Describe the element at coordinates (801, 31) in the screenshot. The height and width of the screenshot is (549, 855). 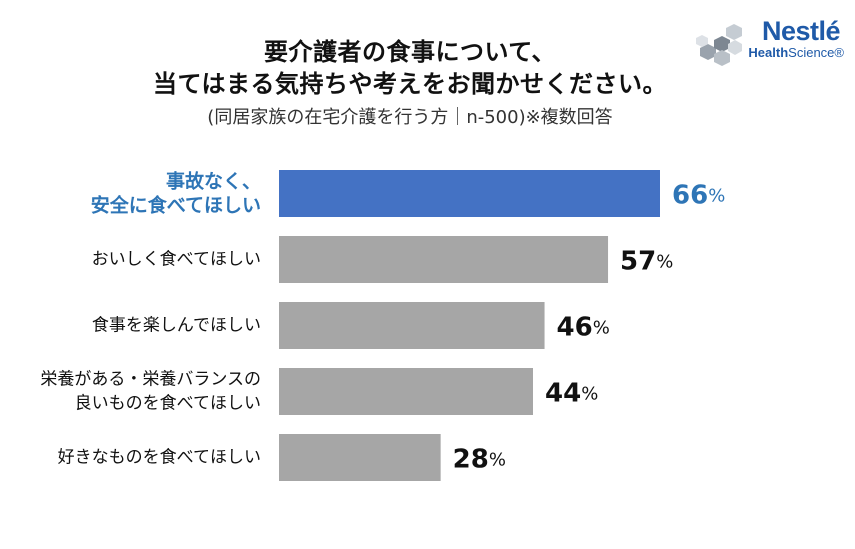
I see `logo-brand-text: Nestlé` at that location.